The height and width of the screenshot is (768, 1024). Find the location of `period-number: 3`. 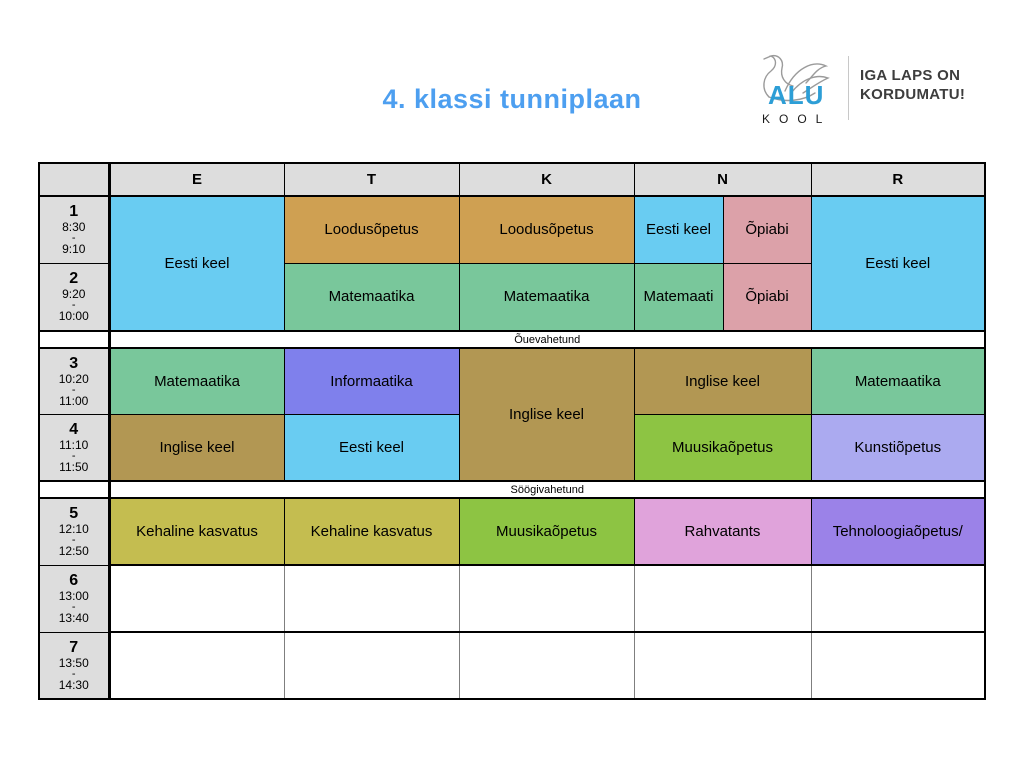

period-number: 3 is located at coordinates (74, 363).